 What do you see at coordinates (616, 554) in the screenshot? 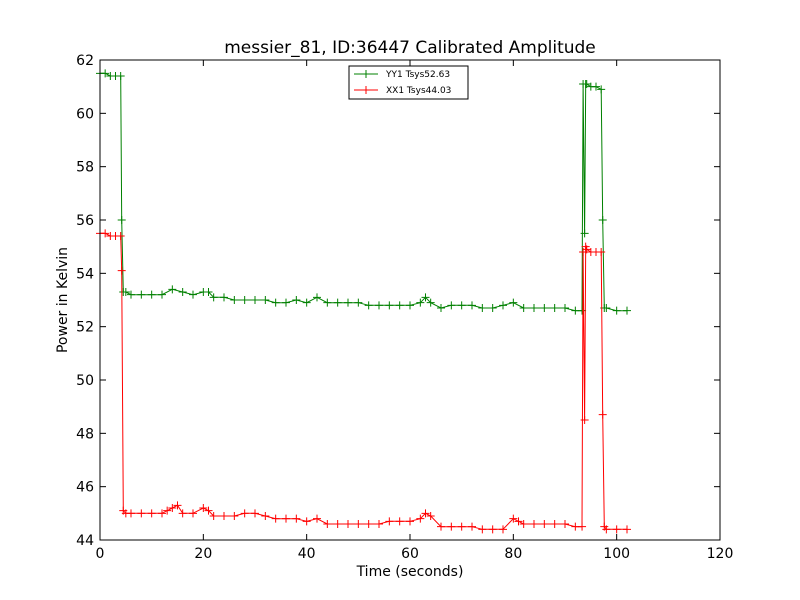
I see `x-tick-label: 100` at bounding box center [616, 554].